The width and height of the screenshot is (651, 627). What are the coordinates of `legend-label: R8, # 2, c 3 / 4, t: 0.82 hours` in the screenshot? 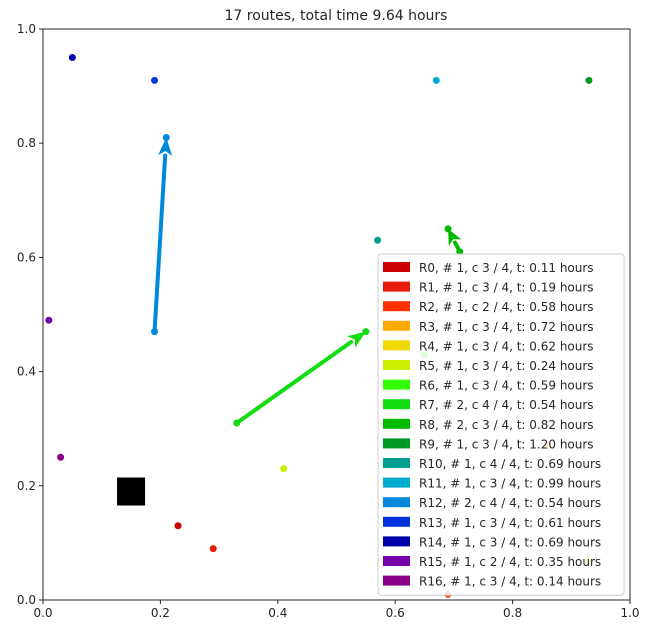 It's located at (506, 425).